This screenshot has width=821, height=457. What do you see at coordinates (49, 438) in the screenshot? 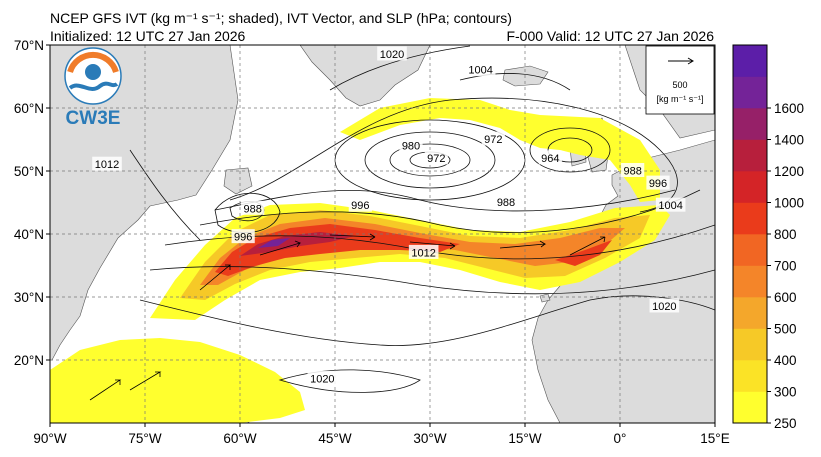
I see `lon-tick-label: 90°W` at bounding box center [49, 438].